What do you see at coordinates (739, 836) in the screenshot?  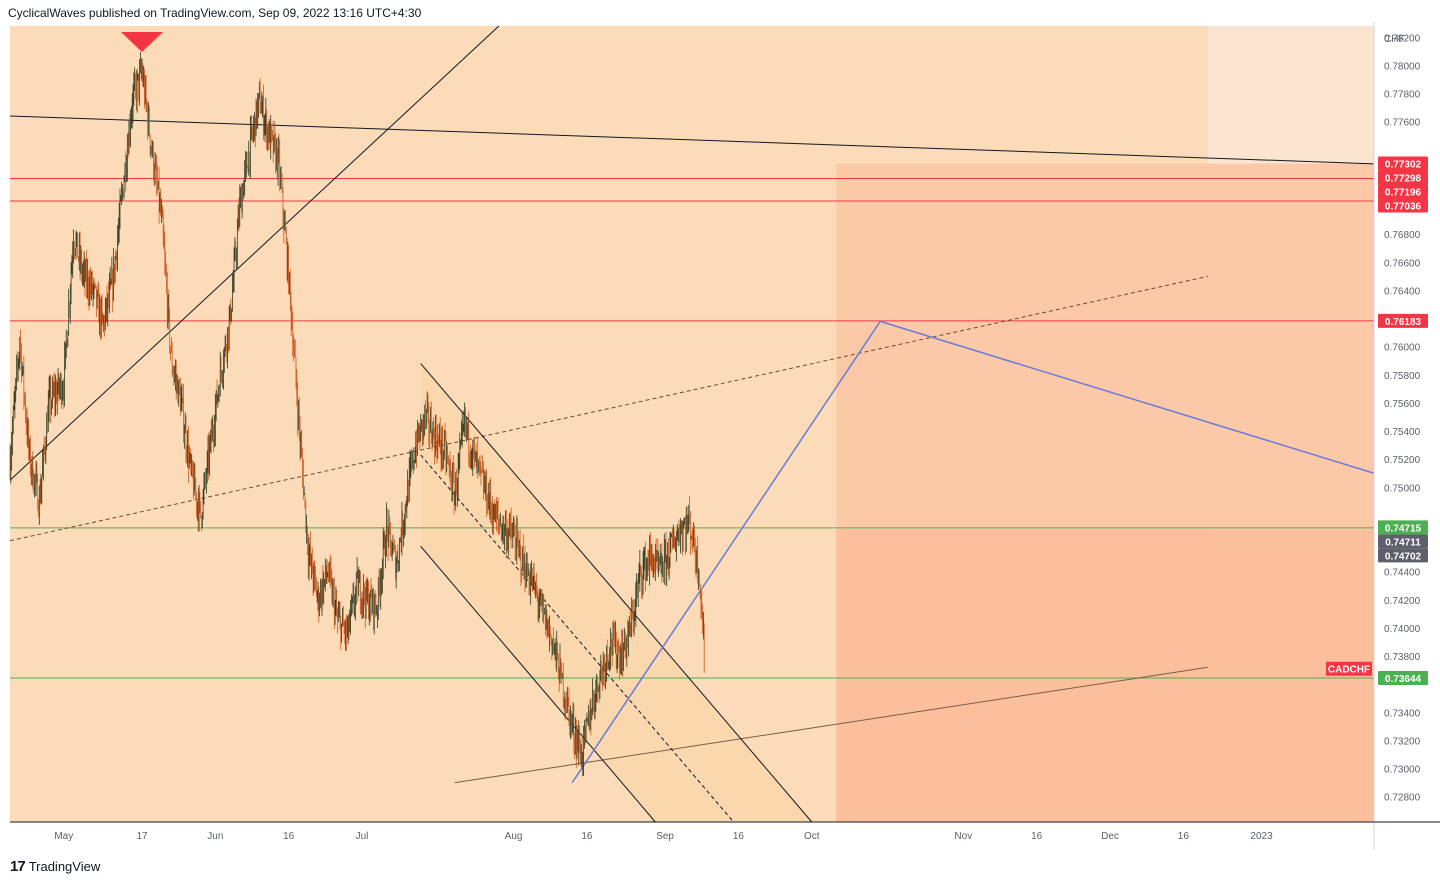 I see `x-tick-8: 16` at bounding box center [739, 836].